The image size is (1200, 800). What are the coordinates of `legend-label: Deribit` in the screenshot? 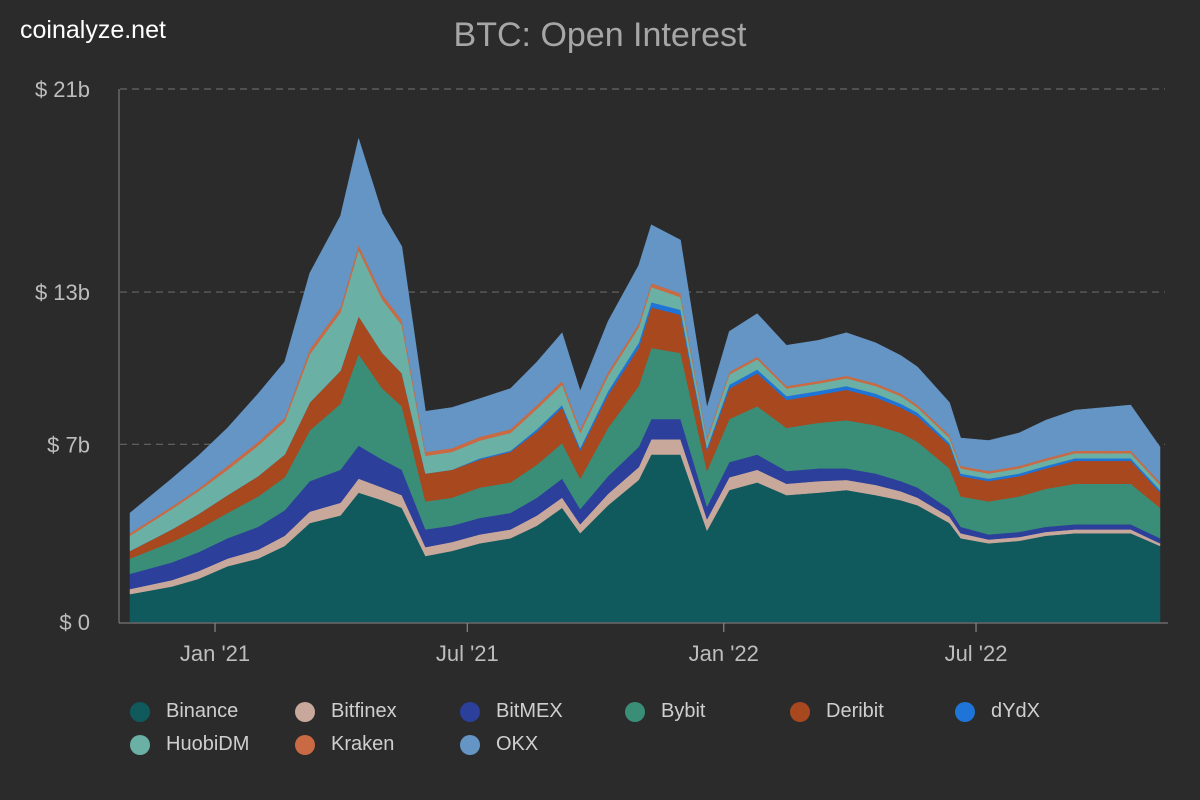 It's located at (855, 711).